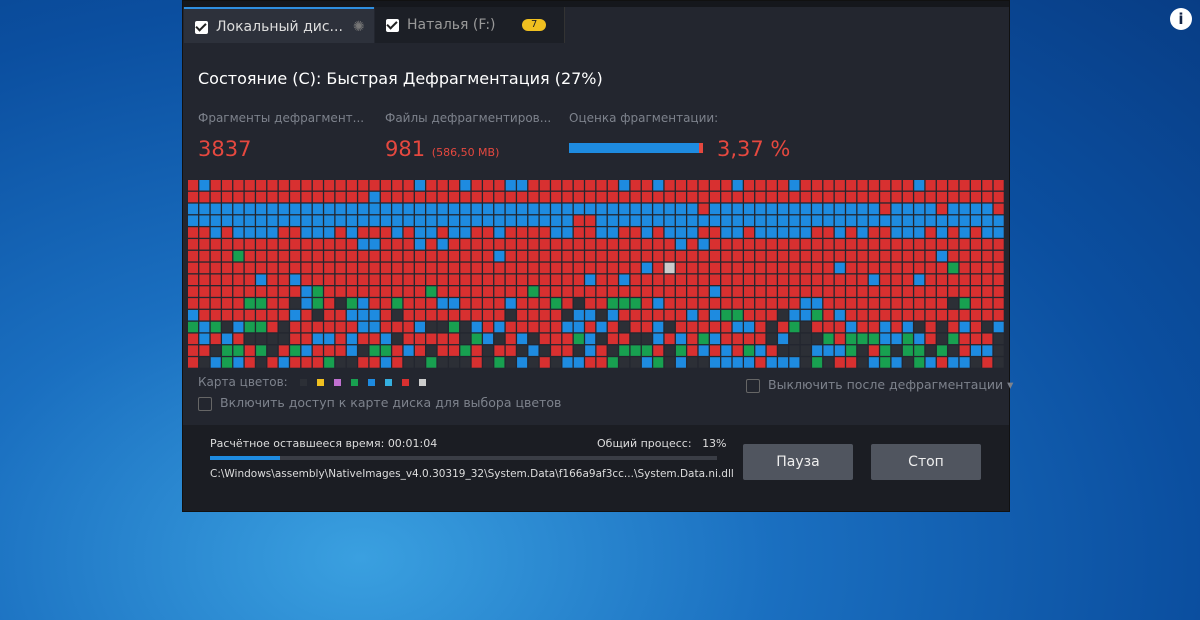  What do you see at coordinates (1181, 19) in the screenshot?
I see `info-icon: i` at bounding box center [1181, 19].